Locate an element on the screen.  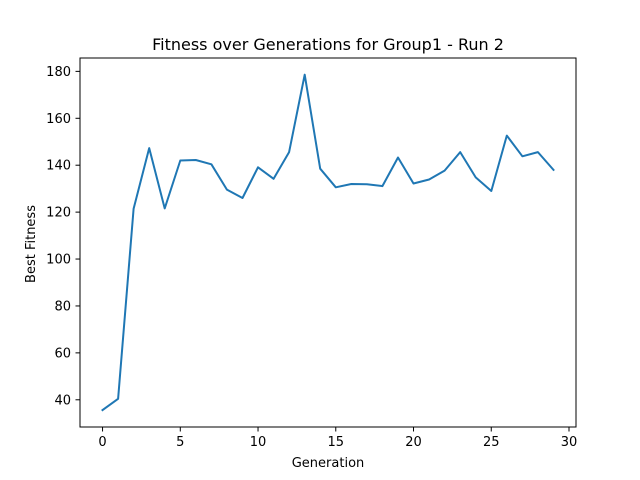
x-tick-label: 25 is located at coordinates (491, 442).